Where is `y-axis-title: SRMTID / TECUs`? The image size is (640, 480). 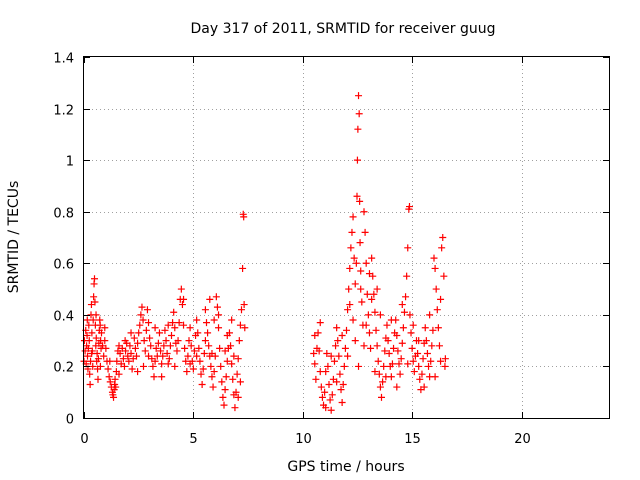
y-axis-title: SRMTID / TECUs is located at coordinates (14, 237).